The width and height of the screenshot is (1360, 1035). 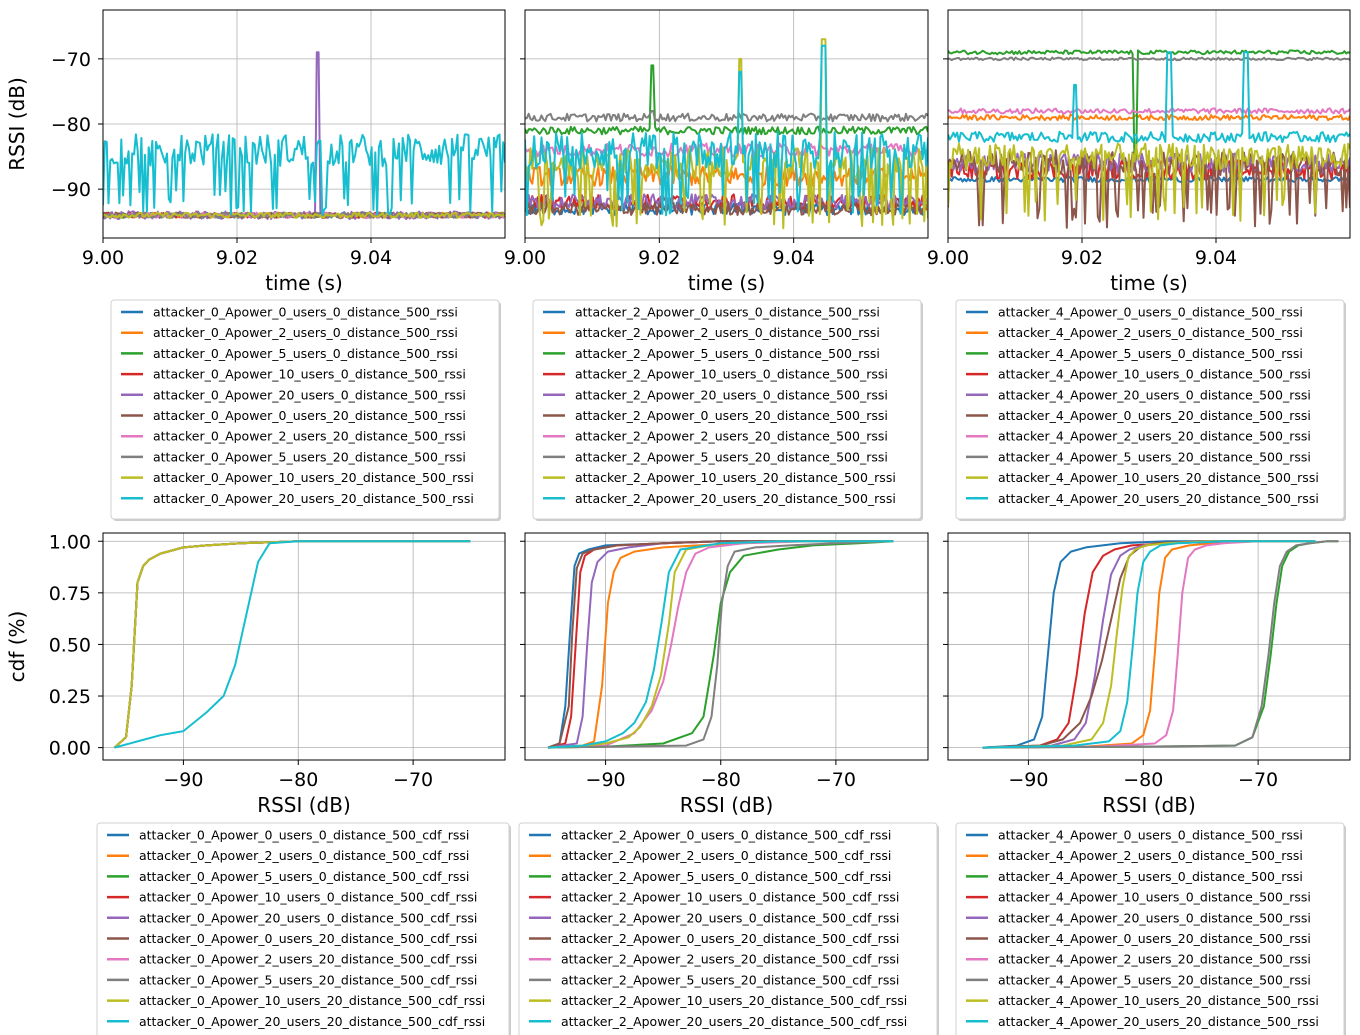 I want to click on x-axis-label: time (s), so click(x=304, y=283).